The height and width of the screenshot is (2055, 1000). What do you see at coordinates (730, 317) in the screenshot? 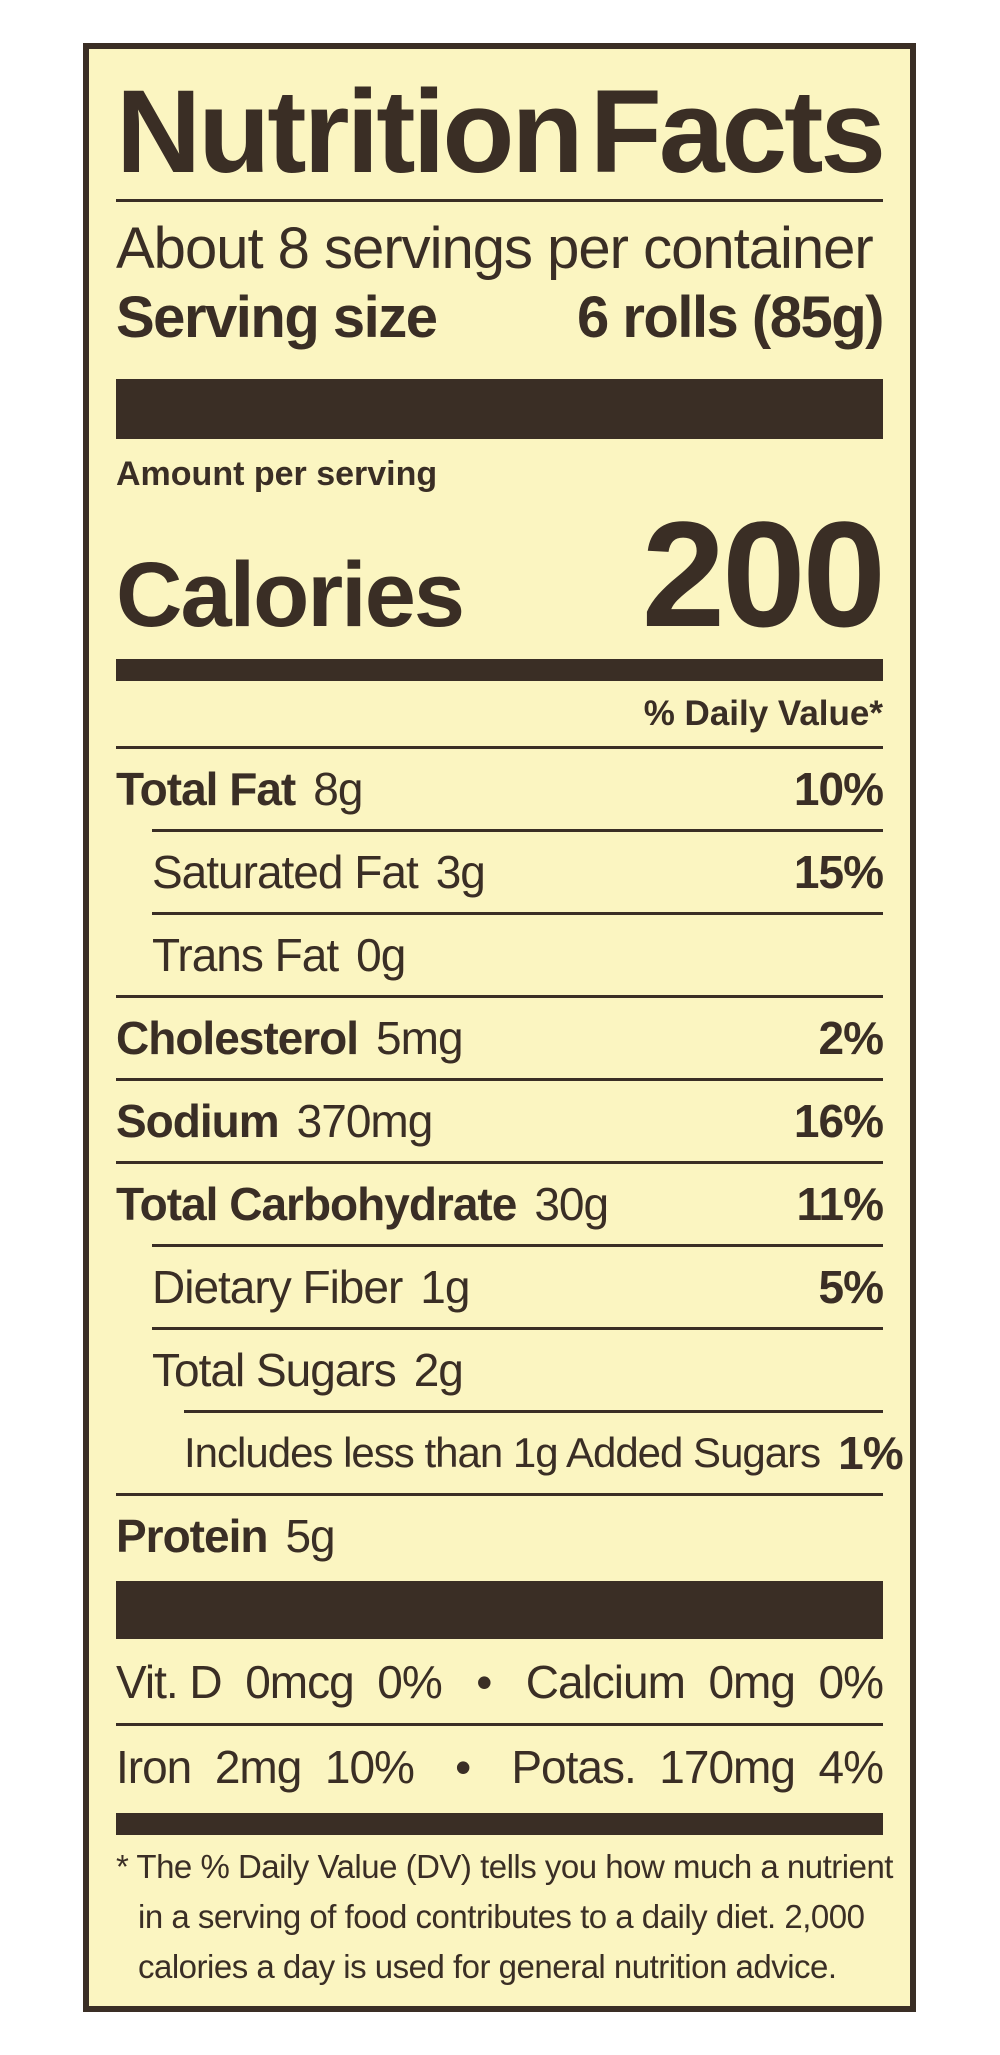
I see `serving-size-value: 6 rolls (85g)` at bounding box center [730, 317].